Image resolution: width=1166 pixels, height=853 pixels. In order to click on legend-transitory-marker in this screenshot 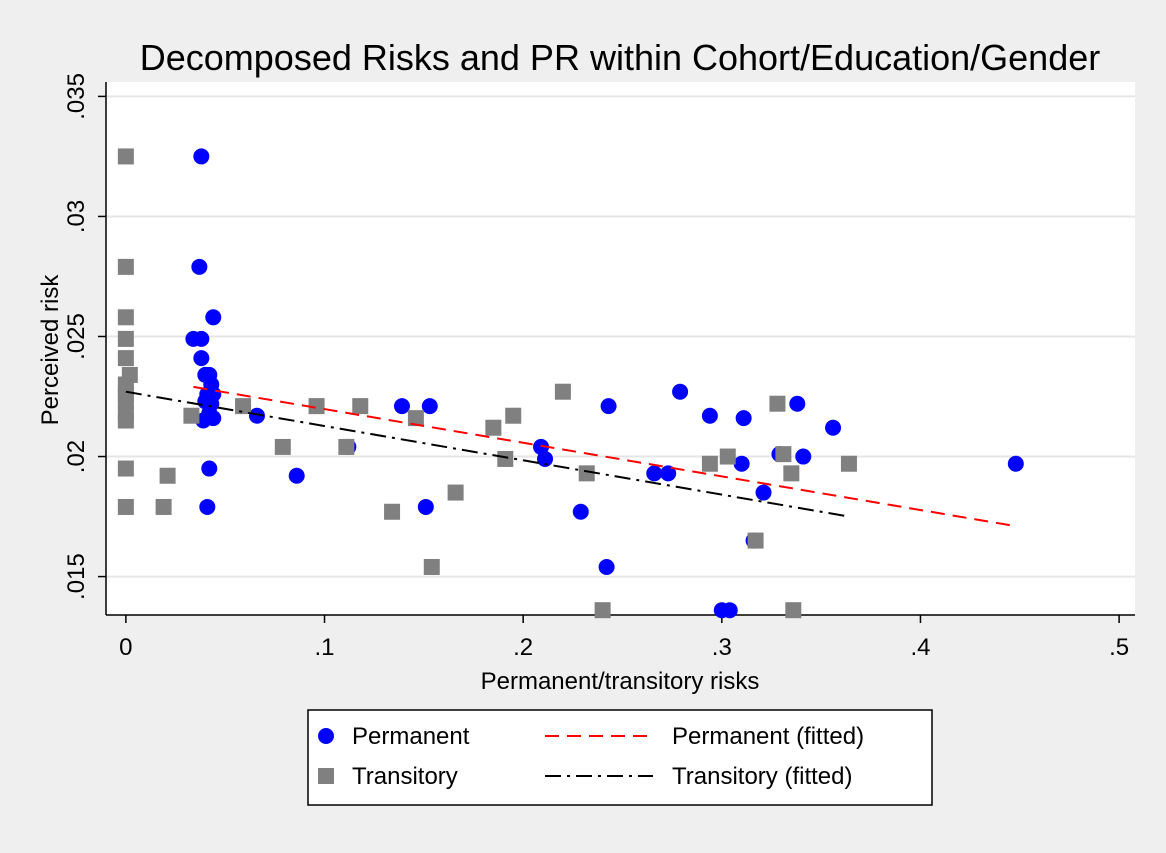, I will do `click(326, 776)`.